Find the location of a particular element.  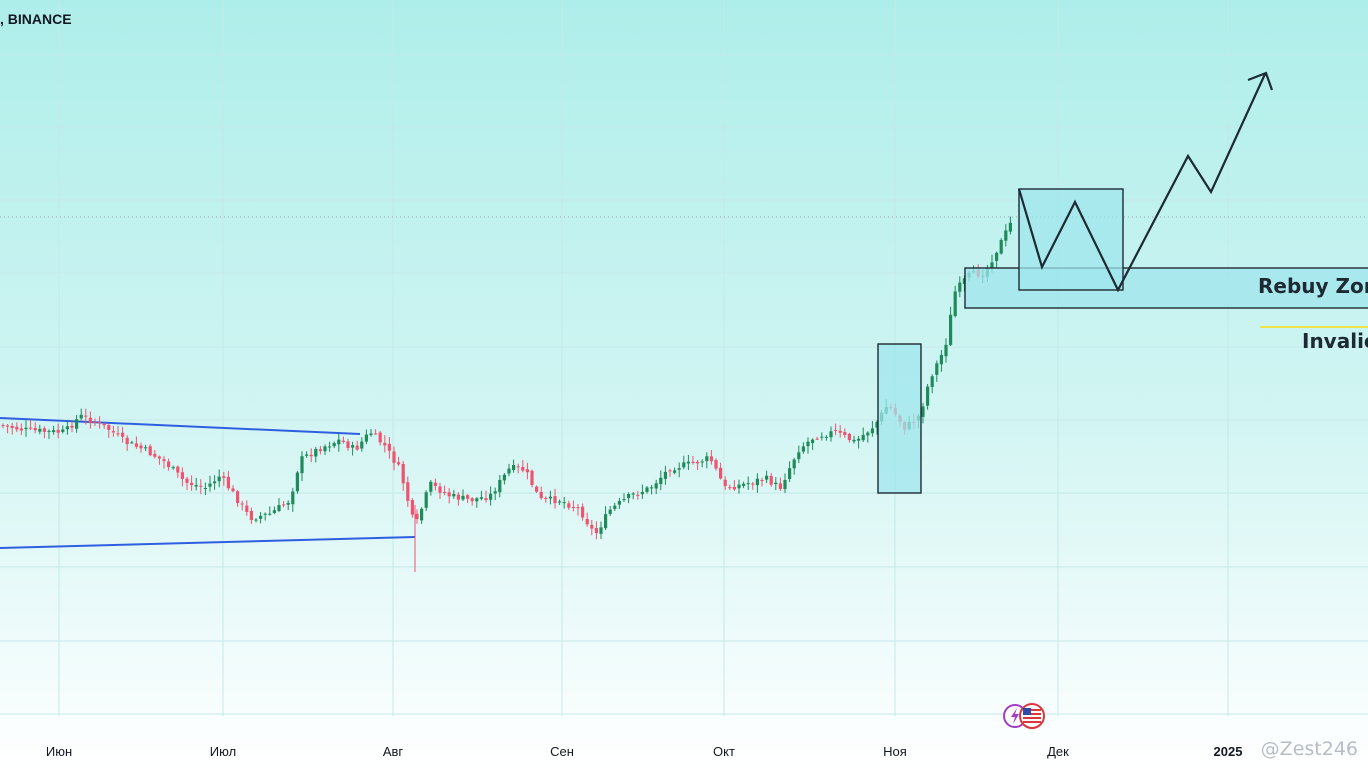

x-axis: Июн Июл Авг Сен Окт Ноя Дек 2025 is located at coordinates (644, 751).